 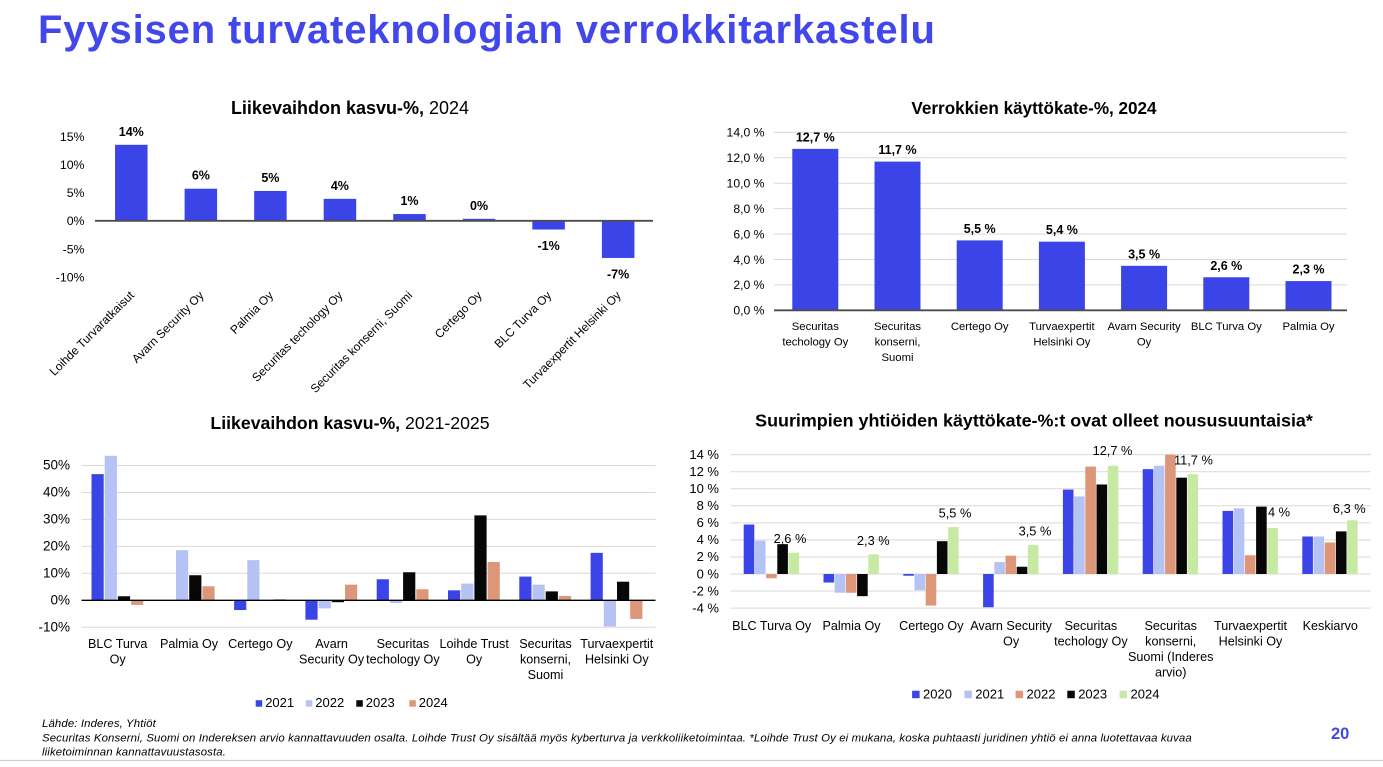 I want to click on svg-text: 10,0 %, so click(x=746, y=184).